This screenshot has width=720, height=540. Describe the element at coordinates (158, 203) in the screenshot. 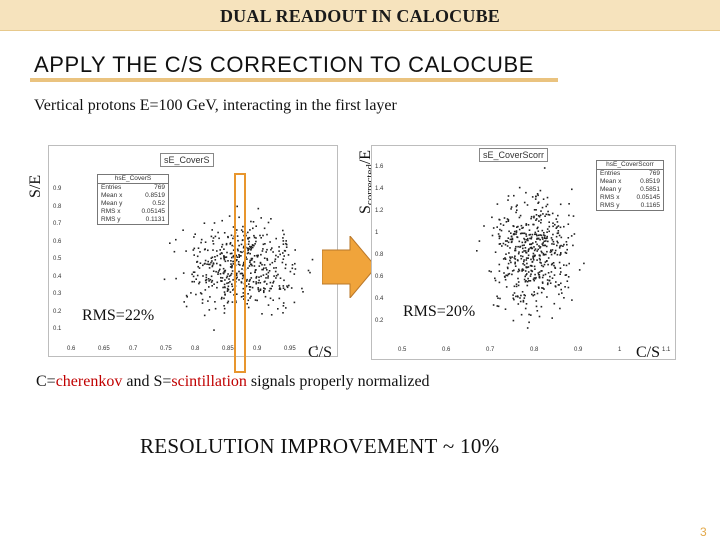

I see `stat-value: 0.52` at that location.